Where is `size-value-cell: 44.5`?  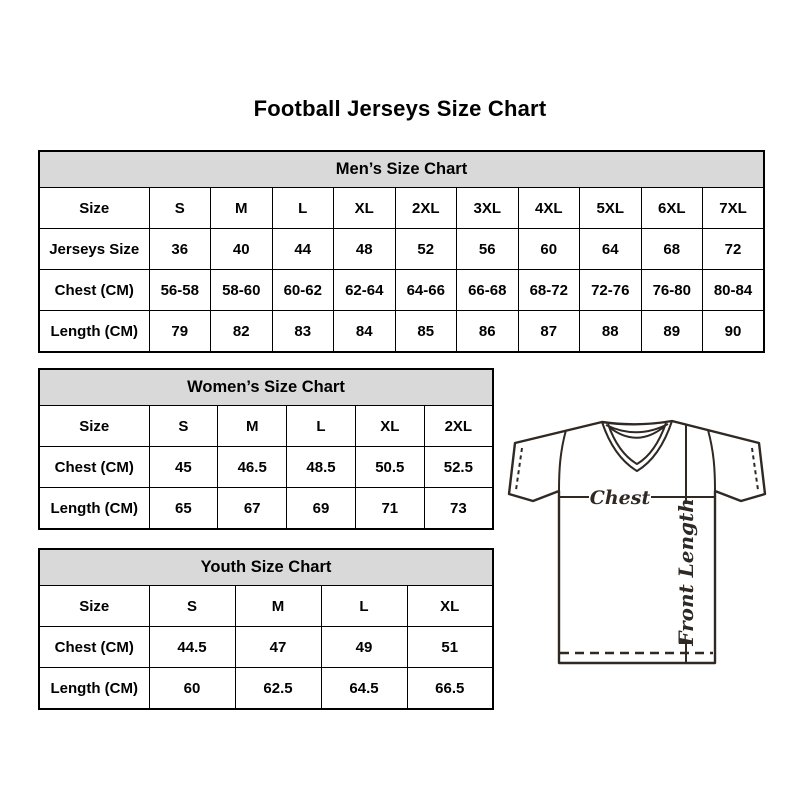
size-value-cell: 44.5 is located at coordinates (192, 647).